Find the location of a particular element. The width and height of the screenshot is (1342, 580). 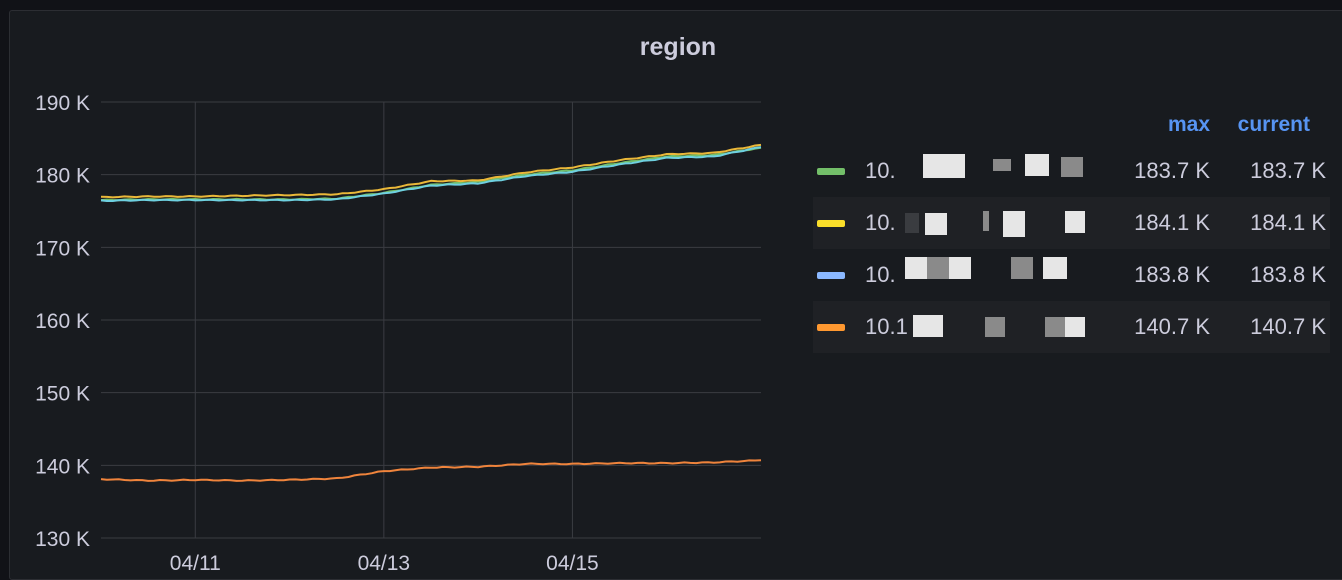

legend-item: 10.1 140.7 K 140.7 K is located at coordinates (1071, 327).